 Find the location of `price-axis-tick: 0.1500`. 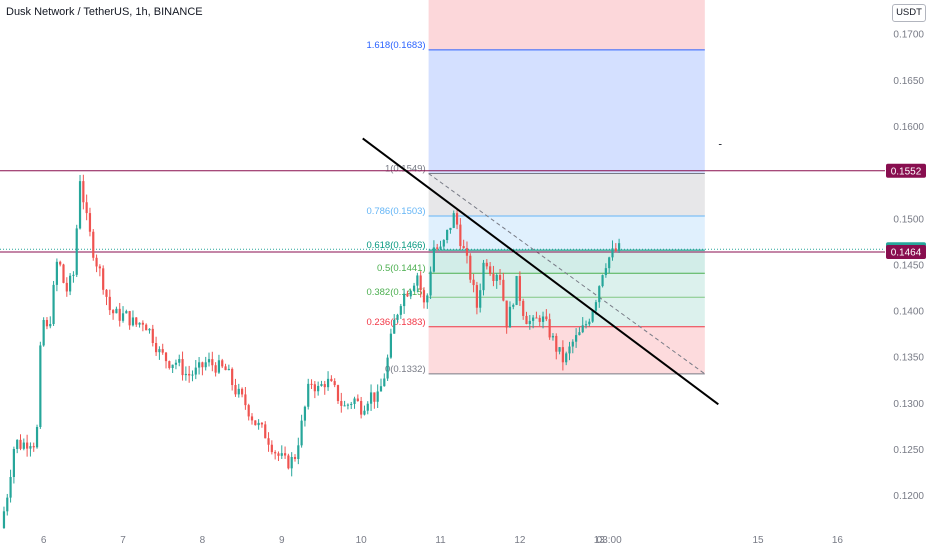

price-axis-tick: 0.1500 is located at coordinates (908, 219).